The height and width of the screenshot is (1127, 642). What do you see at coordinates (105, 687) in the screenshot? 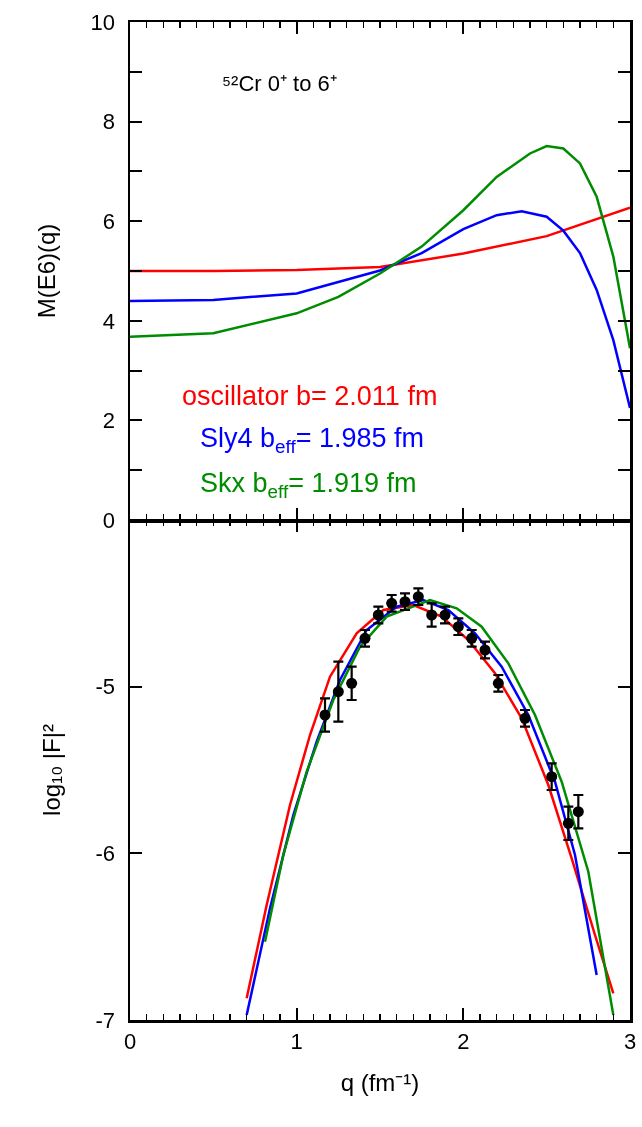
I see `y-tick-label: -5` at bounding box center [105, 687].